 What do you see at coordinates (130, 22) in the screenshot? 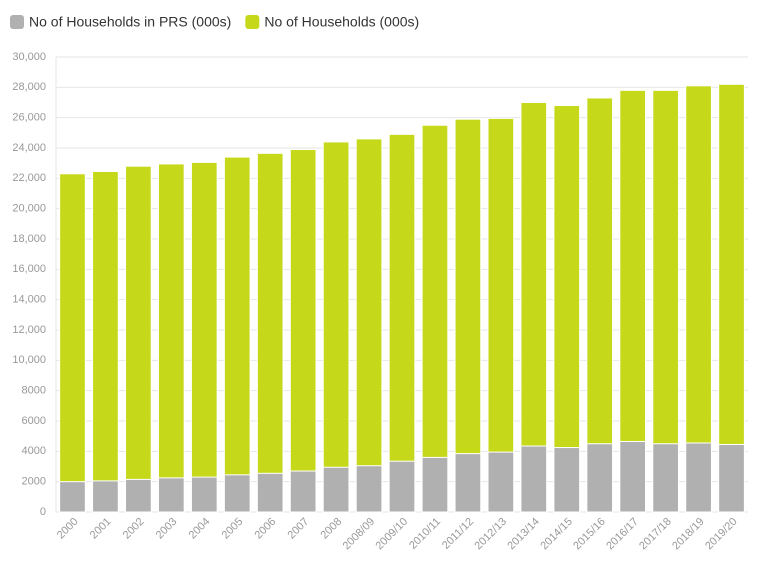
I see `legend-label: No of Households in PRS (000s)` at bounding box center [130, 22].